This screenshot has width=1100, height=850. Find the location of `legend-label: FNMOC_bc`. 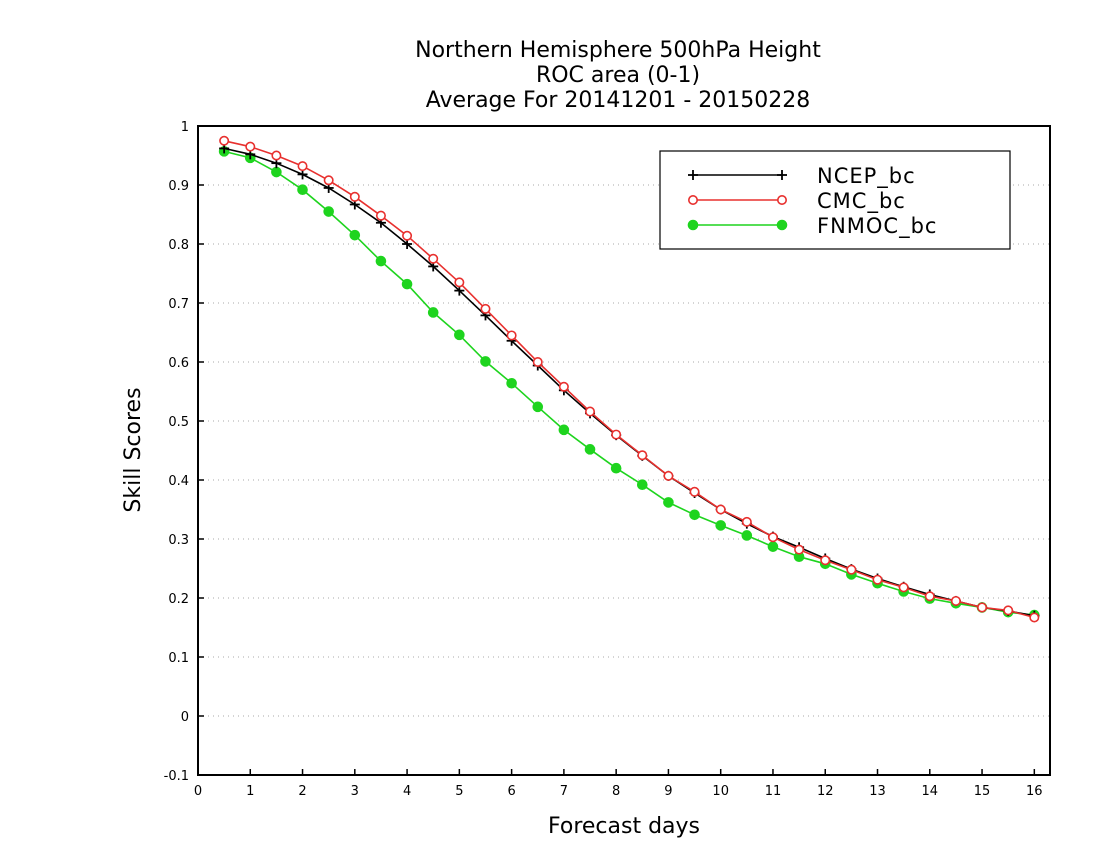

legend-label: FNMOC_bc is located at coordinates (877, 226).